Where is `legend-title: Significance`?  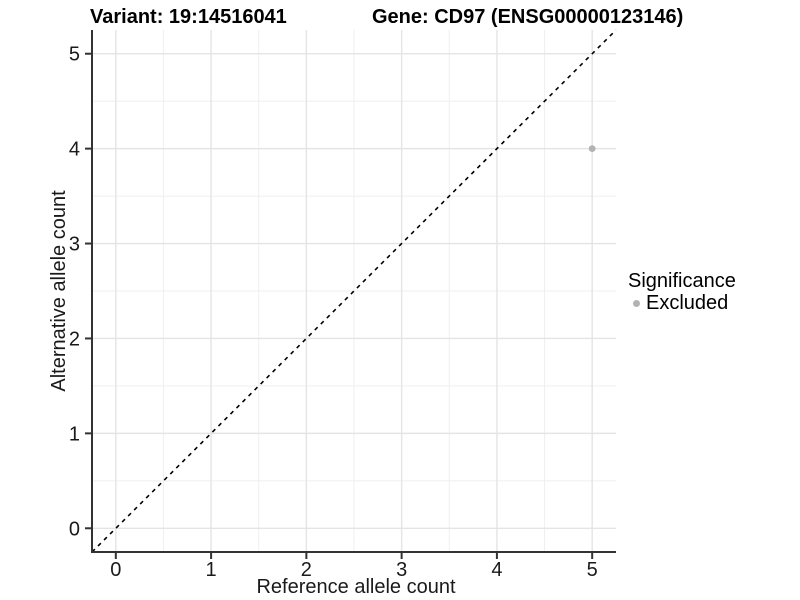 legend-title: Significance is located at coordinates (682, 281).